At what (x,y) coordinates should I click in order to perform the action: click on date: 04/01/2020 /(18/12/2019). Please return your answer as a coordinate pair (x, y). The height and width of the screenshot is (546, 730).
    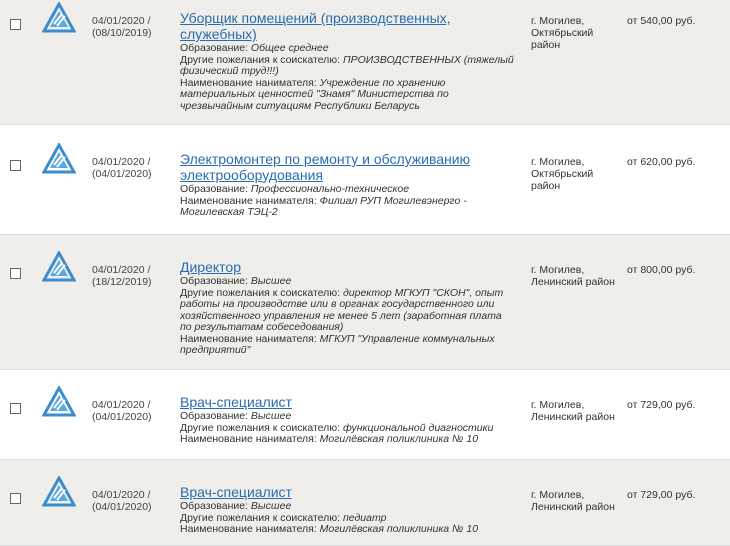
    Looking at the image, I should click on (122, 276).